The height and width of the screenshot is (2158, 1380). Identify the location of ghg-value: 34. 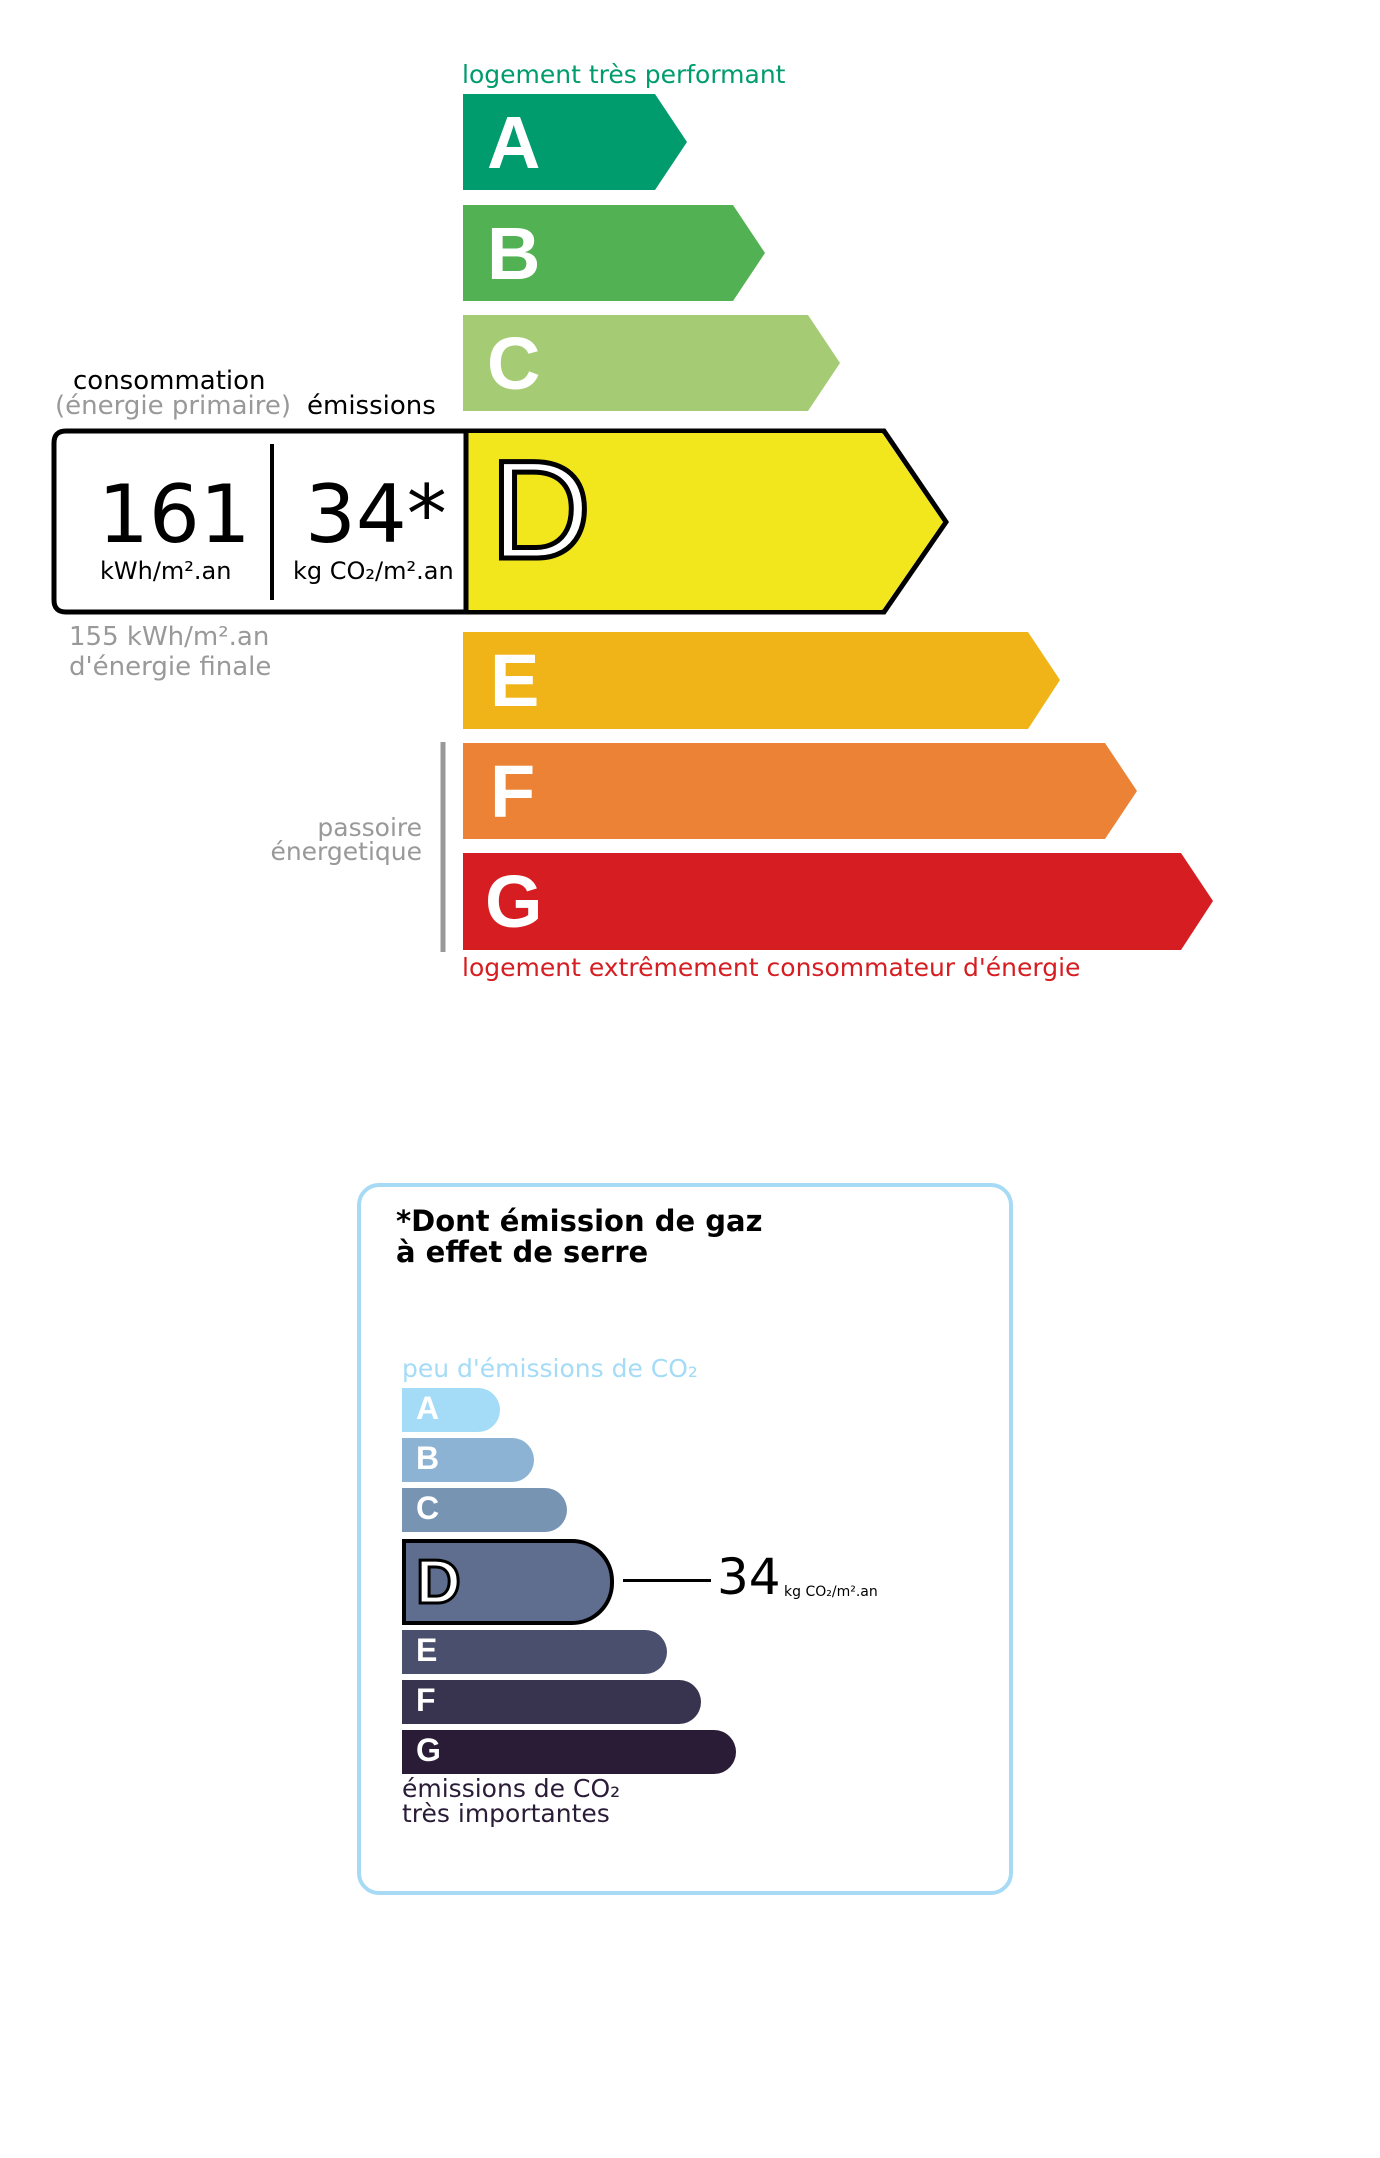
(749, 1577).